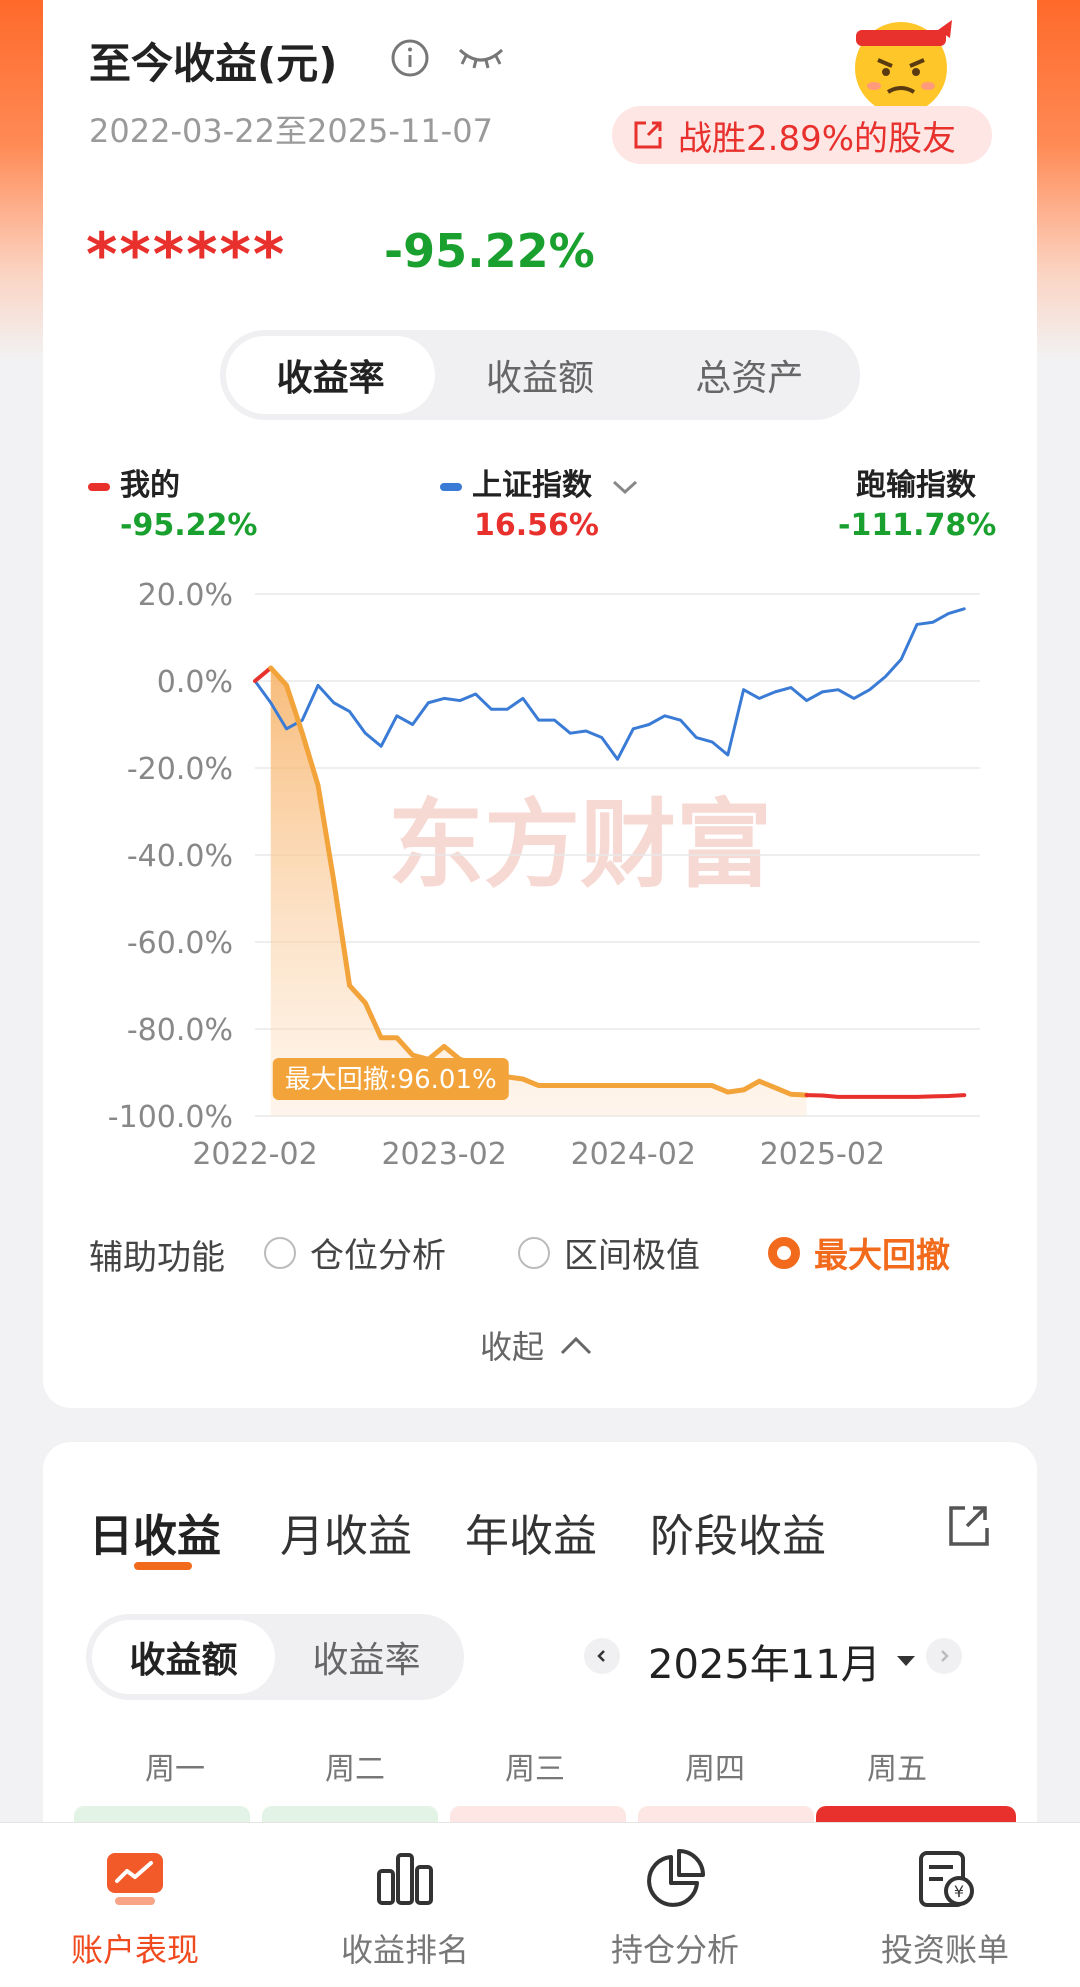 The width and height of the screenshot is (1080, 1987). Describe the element at coordinates (532, 485) in the screenshot. I see `legend-index-label: 上证指数` at that location.